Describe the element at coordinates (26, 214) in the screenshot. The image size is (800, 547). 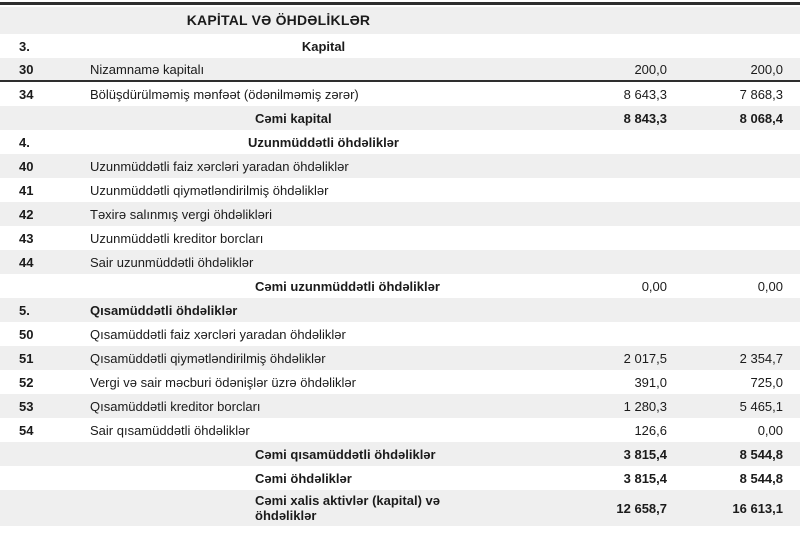
I see `row-code: 42` at that location.